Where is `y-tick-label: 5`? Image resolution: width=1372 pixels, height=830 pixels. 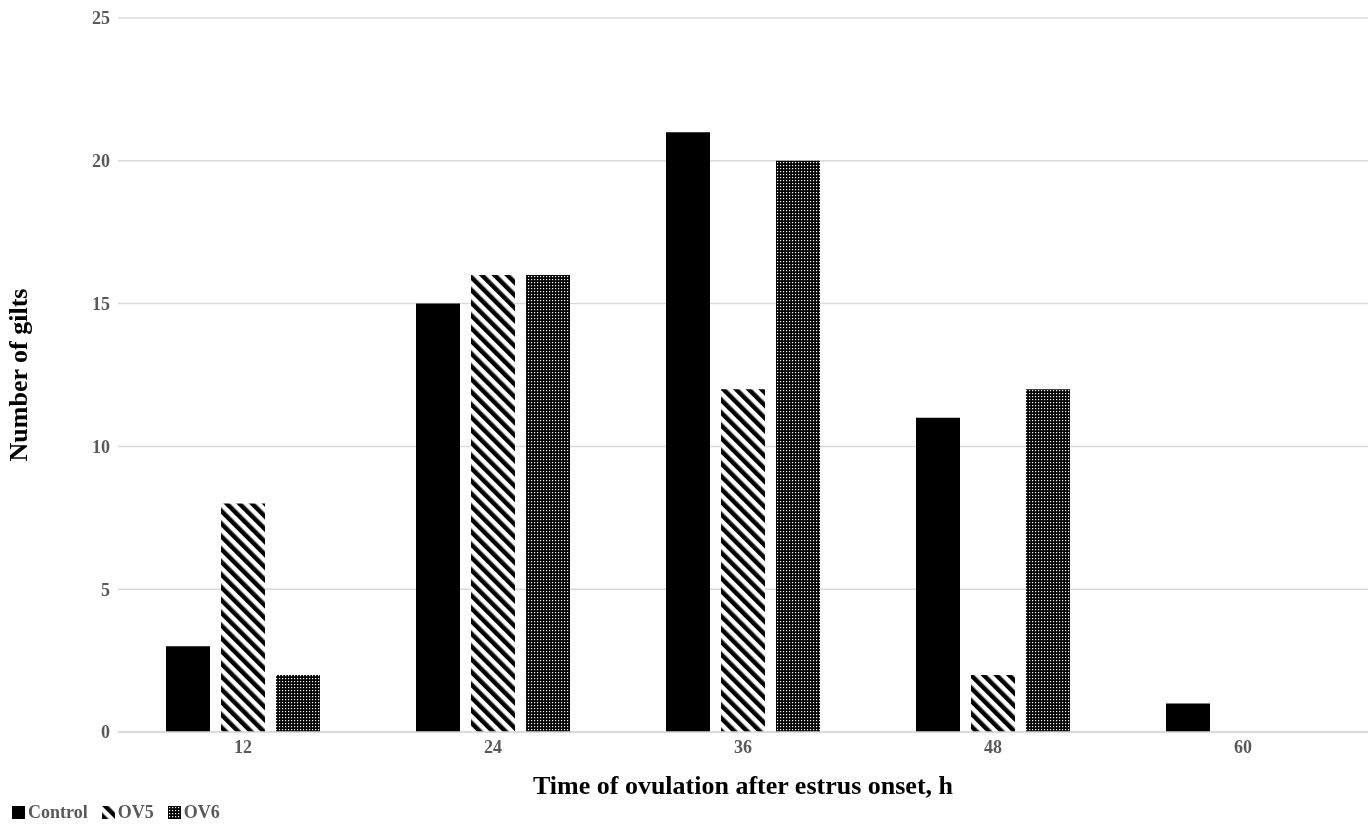 y-tick-label: 5 is located at coordinates (105, 589).